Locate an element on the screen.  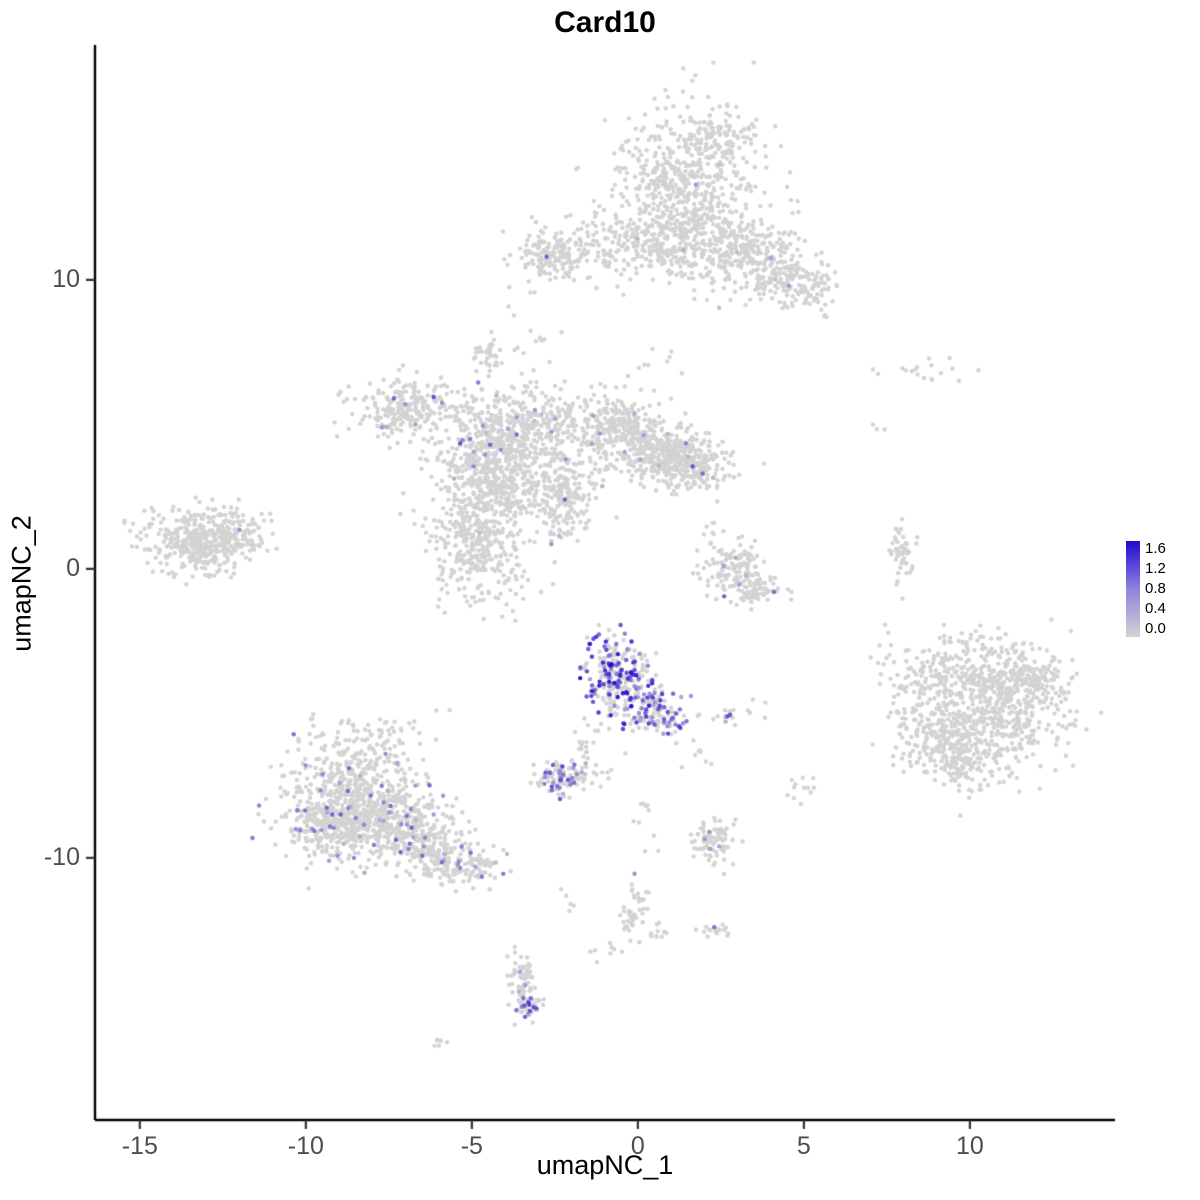
x-tick-label: -10 is located at coordinates (305, 1146).